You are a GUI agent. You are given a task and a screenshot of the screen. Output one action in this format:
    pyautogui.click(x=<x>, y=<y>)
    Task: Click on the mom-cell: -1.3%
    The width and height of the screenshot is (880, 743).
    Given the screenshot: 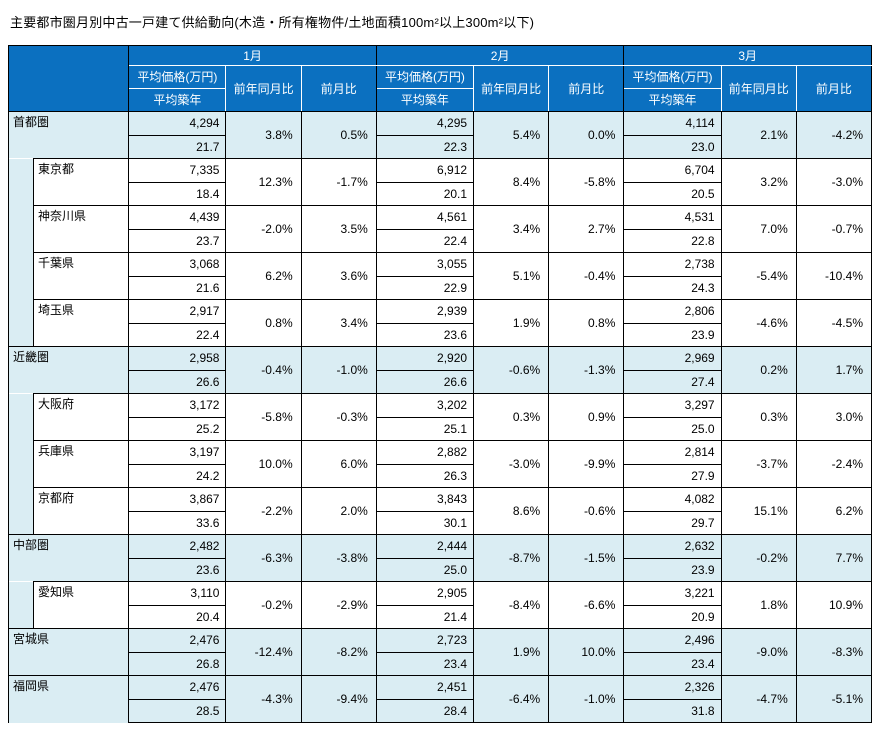 What is the action you would take?
    pyautogui.click(x=586, y=370)
    